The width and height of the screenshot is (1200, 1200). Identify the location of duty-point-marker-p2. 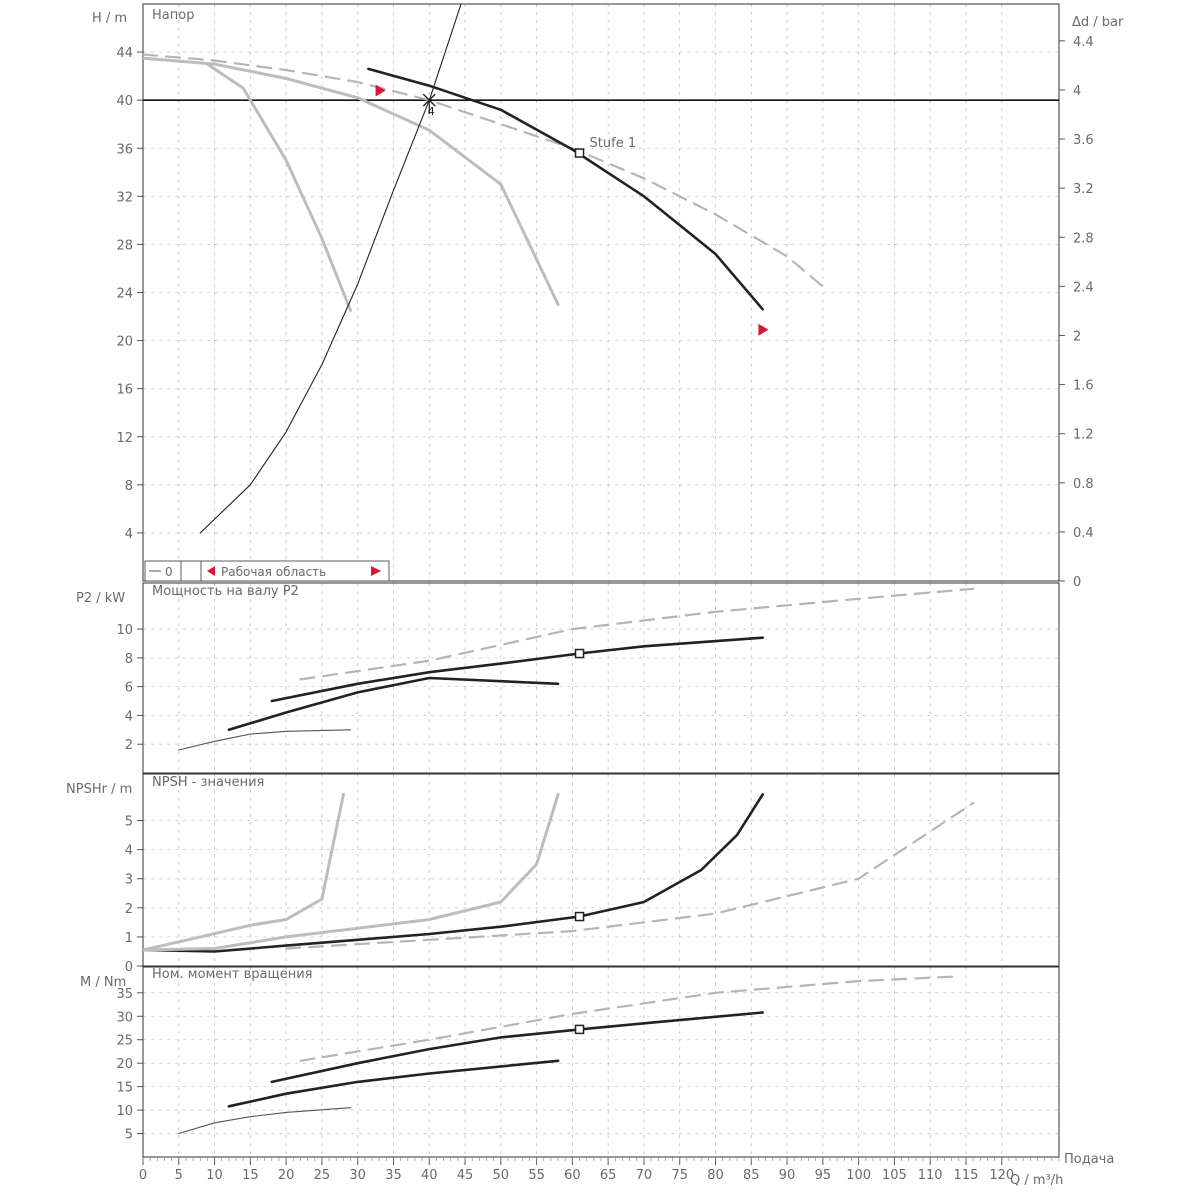
(579, 653).